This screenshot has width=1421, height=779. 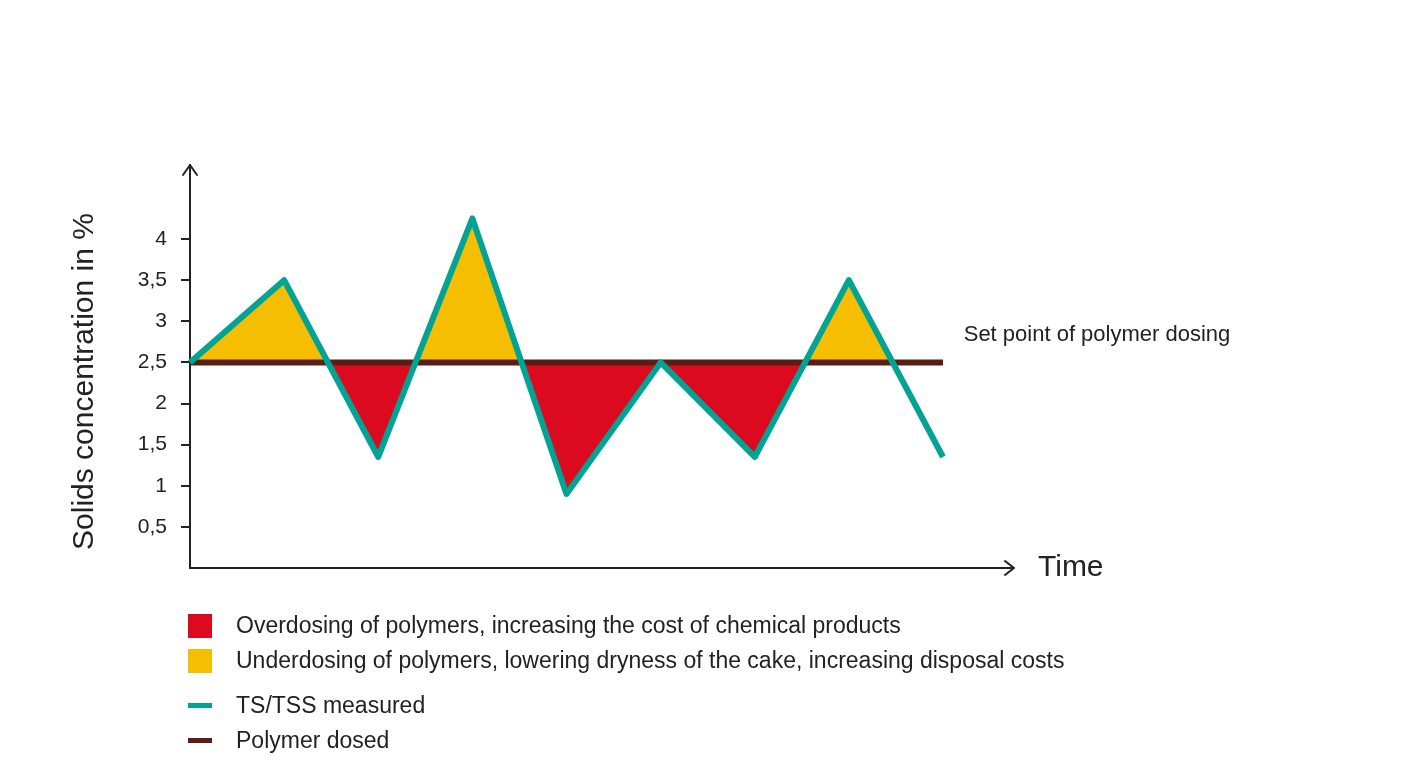 I want to click on x-axis-title: Time, so click(x=1071, y=566).